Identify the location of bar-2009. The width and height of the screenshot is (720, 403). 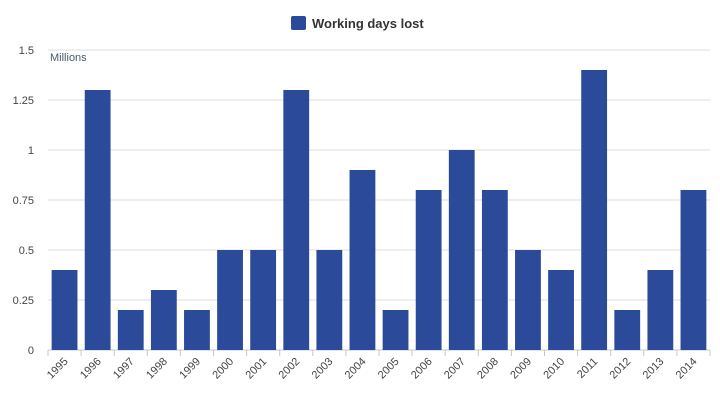
(528, 300).